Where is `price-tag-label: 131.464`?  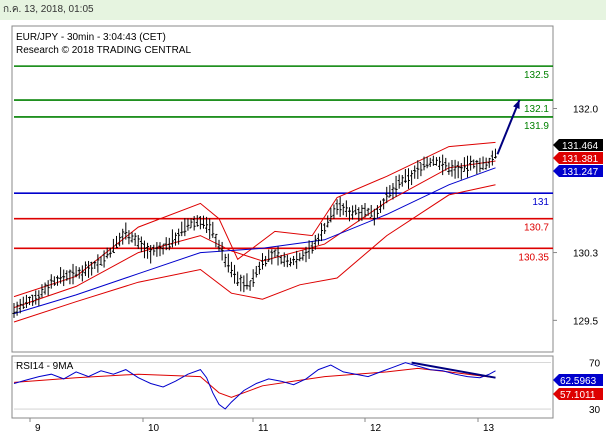 price-tag-label: 131.464 is located at coordinates (580, 146).